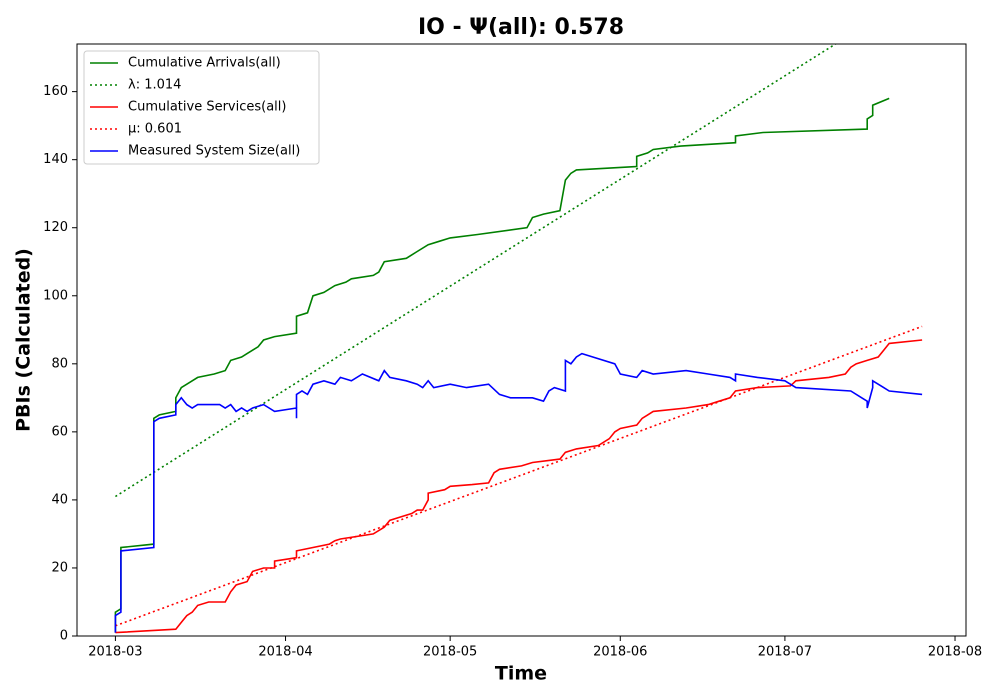  What do you see at coordinates (785, 652) in the screenshot?
I see `x-tick-label: 2018-07` at bounding box center [785, 652].